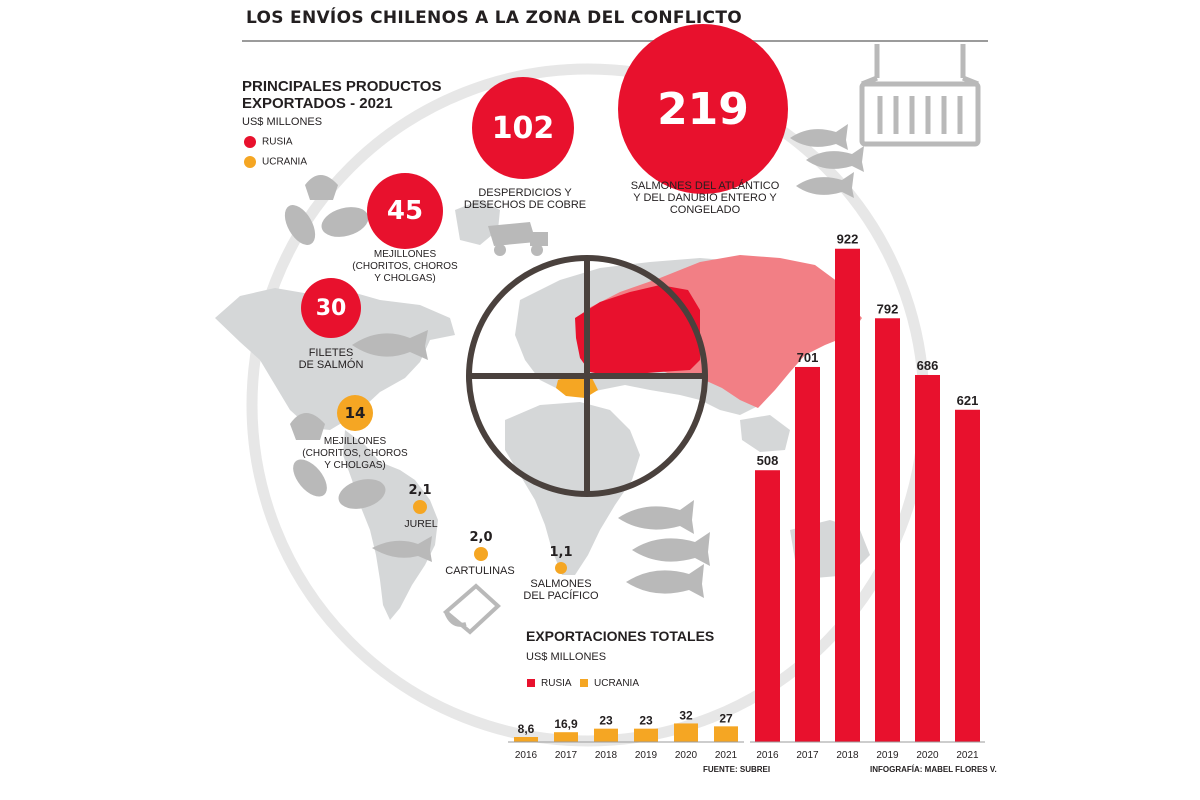 The width and height of the screenshot is (1200, 800). I want to click on bar-ucrania-2019, so click(646, 735).